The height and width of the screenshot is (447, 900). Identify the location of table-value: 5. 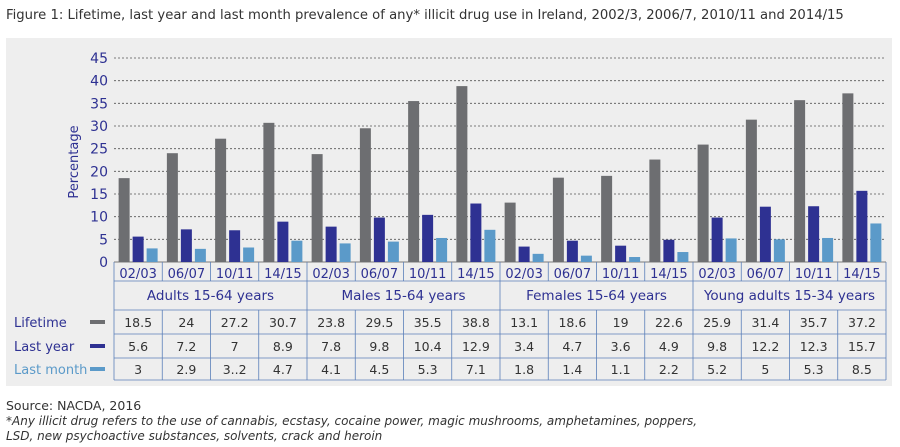
(765, 369).